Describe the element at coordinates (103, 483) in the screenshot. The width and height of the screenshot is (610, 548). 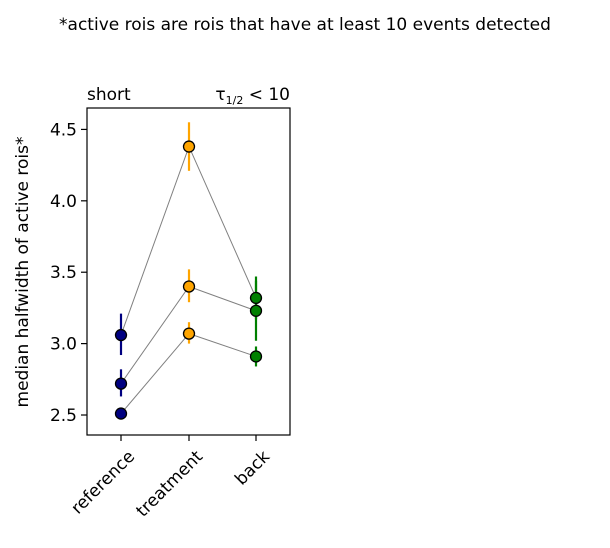
I see `x-tick-label-reference: reference` at that location.